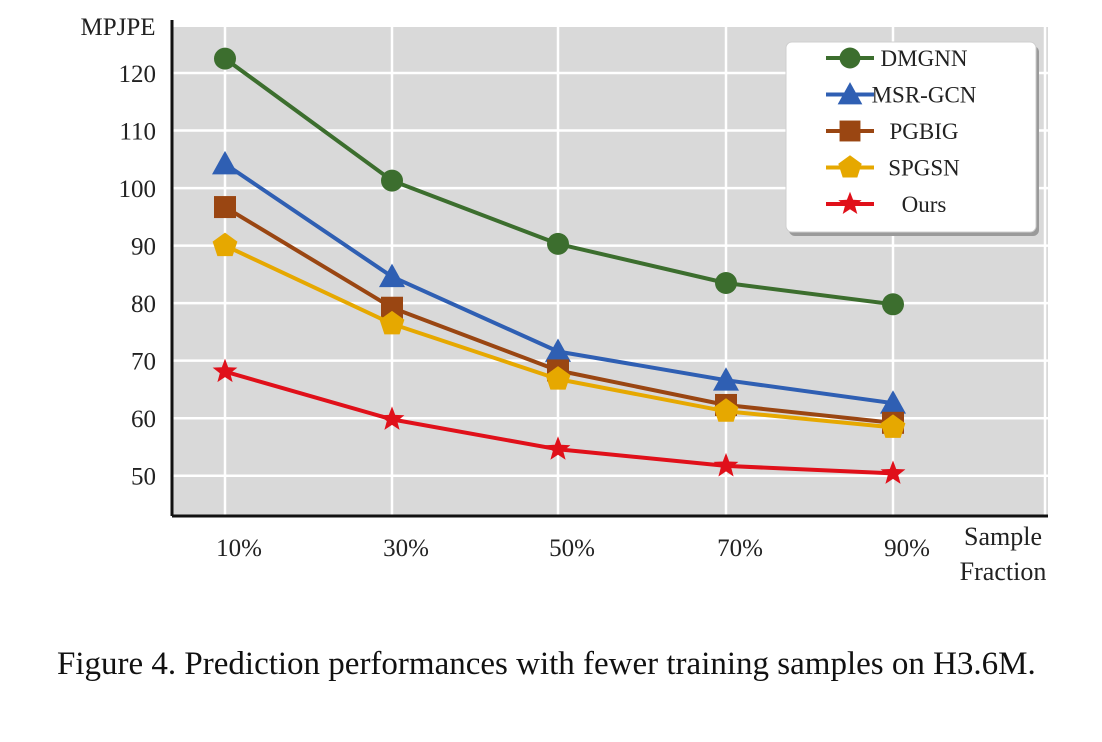 The image size is (1102, 742). I want to click on y-tick-label: 100, so click(138, 189).